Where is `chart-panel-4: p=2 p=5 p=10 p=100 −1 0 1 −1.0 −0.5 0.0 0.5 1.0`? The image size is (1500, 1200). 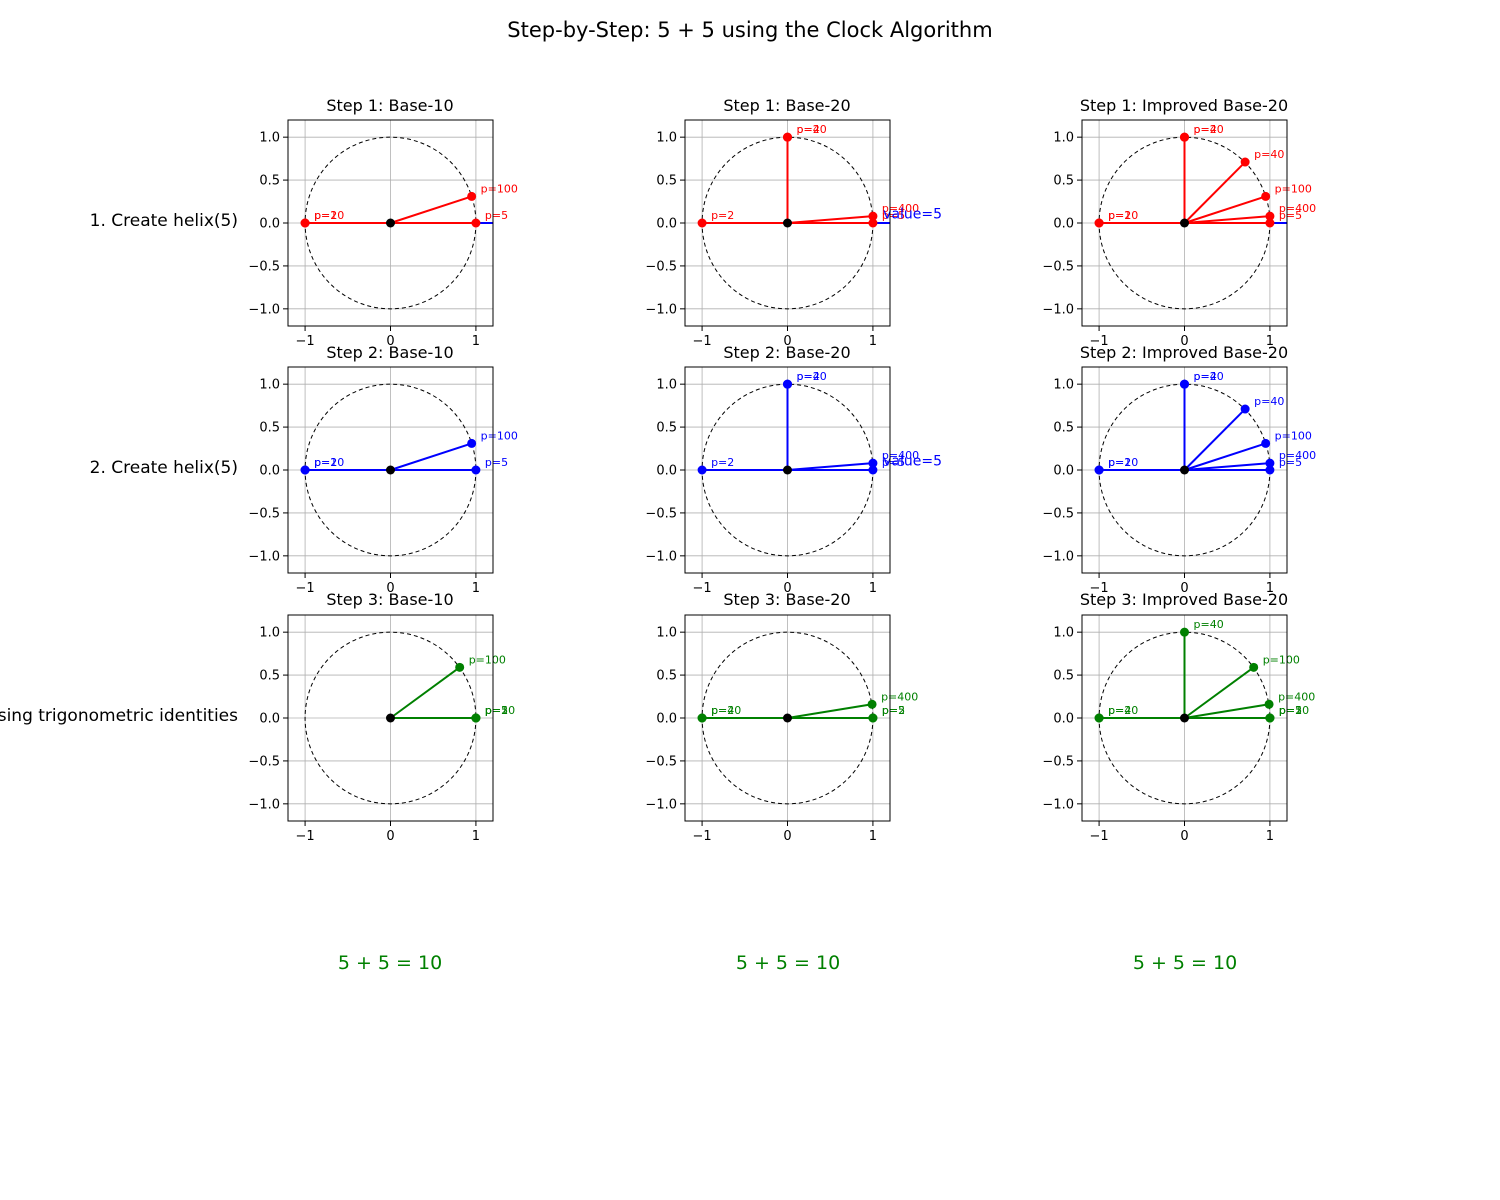 chart-panel-4: p=2 p=5 p=10 p=100 −1 0 1 −1.0 −0.5 0.0 0.5 1.0 is located at coordinates (383, 481).